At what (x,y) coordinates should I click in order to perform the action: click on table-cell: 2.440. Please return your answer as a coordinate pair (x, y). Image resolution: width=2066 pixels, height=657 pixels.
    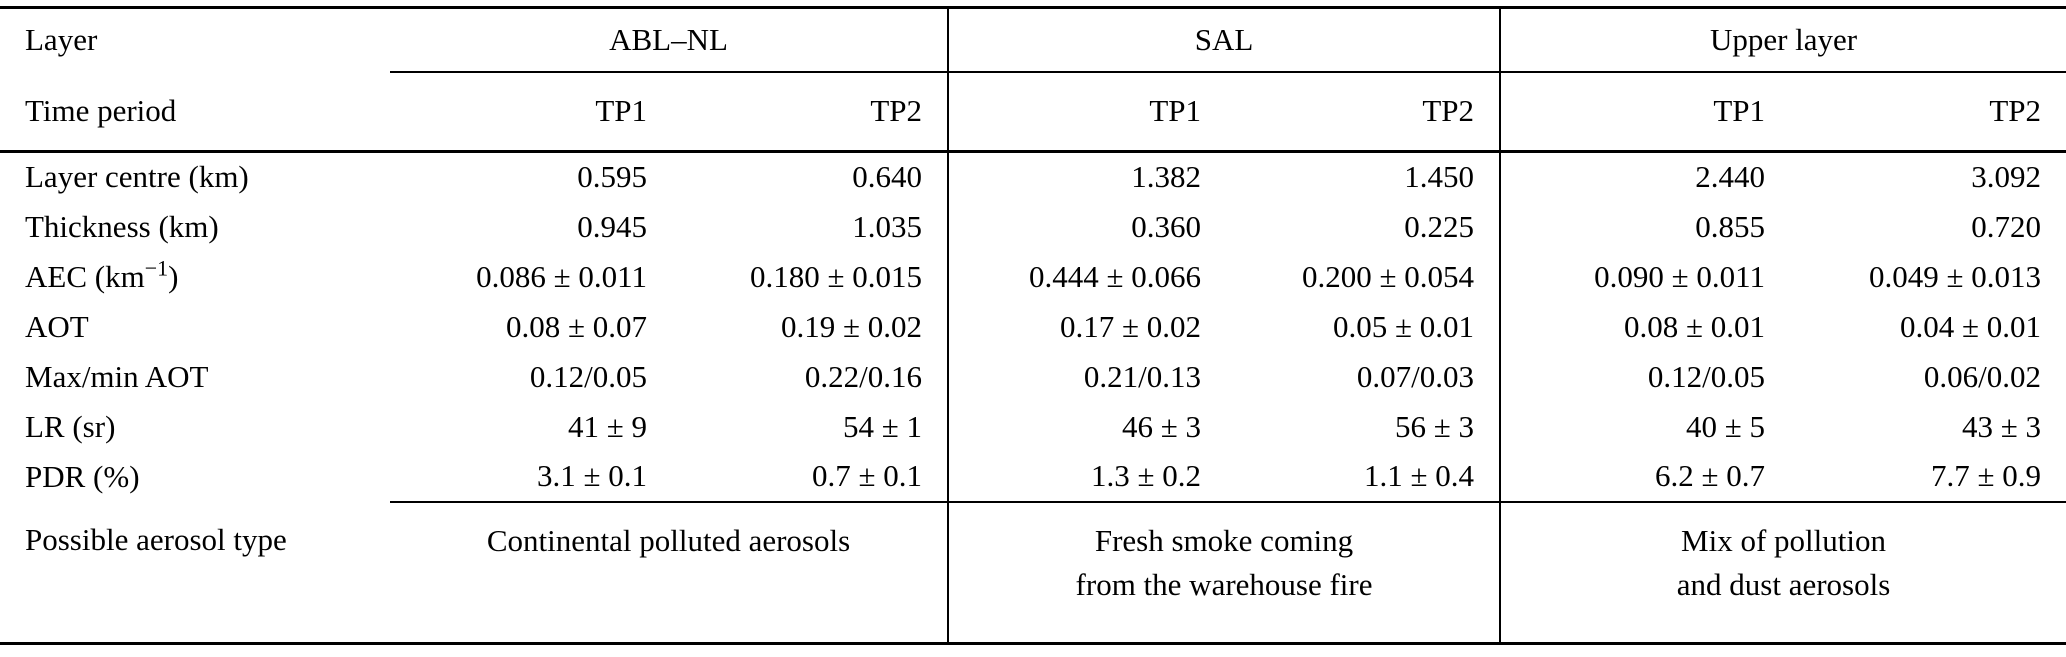
    Looking at the image, I should click on (1645, 176).